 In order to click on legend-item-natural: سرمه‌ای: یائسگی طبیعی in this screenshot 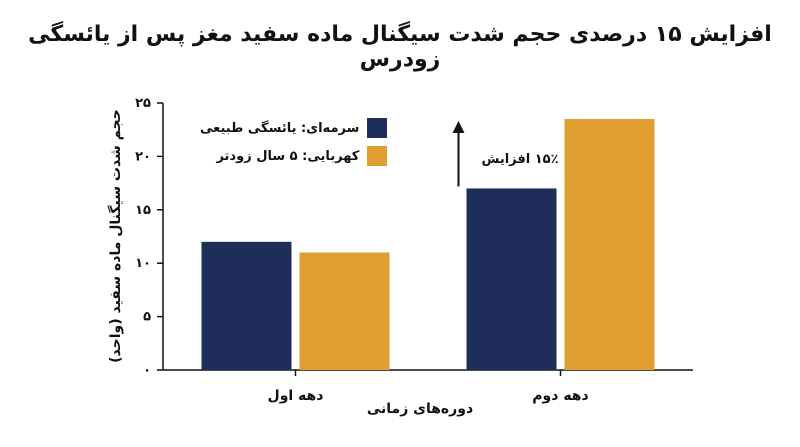, I will do `click(294, 128)`.